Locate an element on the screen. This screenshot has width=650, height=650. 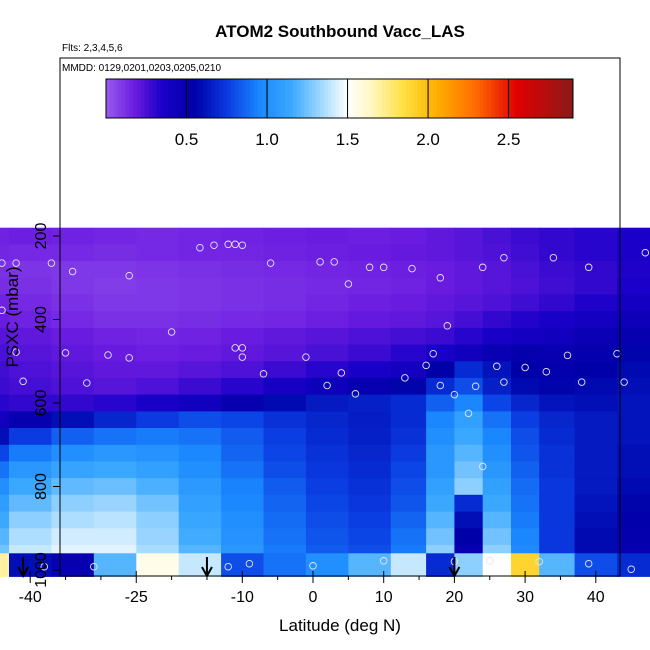
y-axis: 200 400 600 800 1000 is located at coordinates (46, 405).